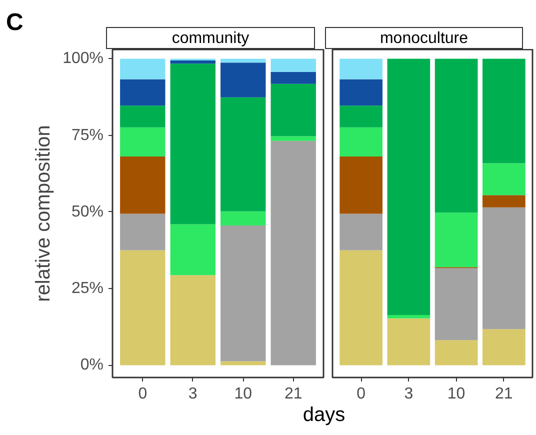 This screenshot has width=536, height=435. Describe the element at coordinates (92, 365) in the screenshot. I see `y-tick-label: 0%` at that location.